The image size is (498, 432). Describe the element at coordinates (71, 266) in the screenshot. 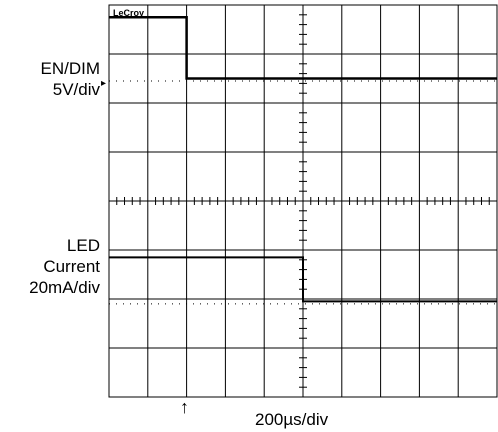

I see `channel2-name-line2: Current` at that location.